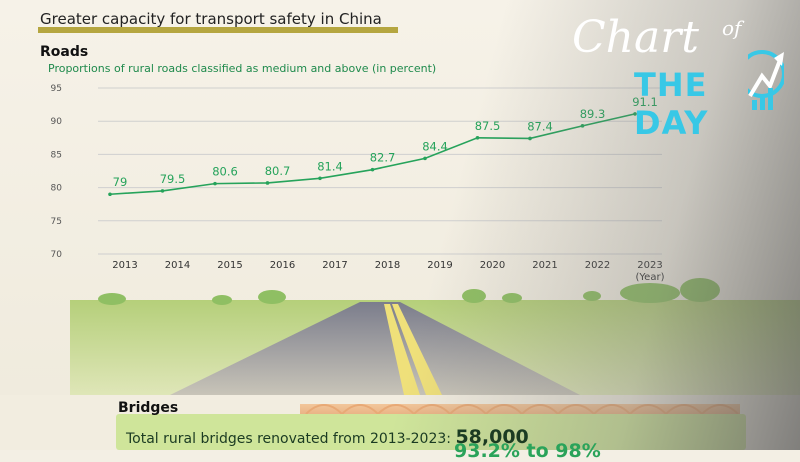 The height and width of the screenshot is (462, 800). Describe the element at coordinates (671, 104) in the screenshot. I see `logo-word-the-day: THE DAY` at that location.